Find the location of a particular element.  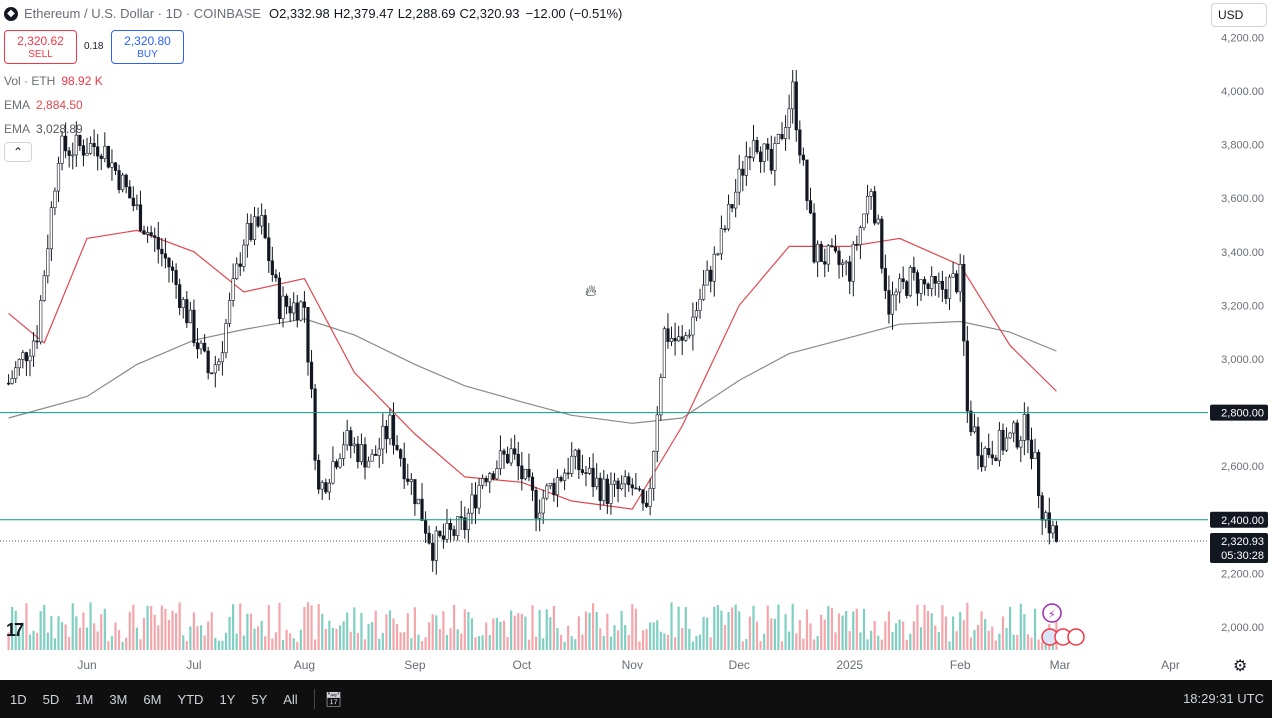

timeframe-5y: 5Y is located at coordinates (259, 699).